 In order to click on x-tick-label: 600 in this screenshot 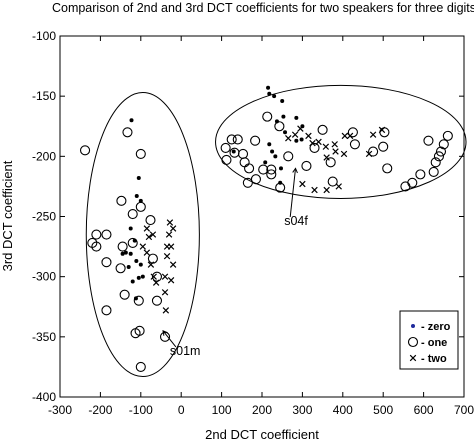, I will do `click(424, 410)`.